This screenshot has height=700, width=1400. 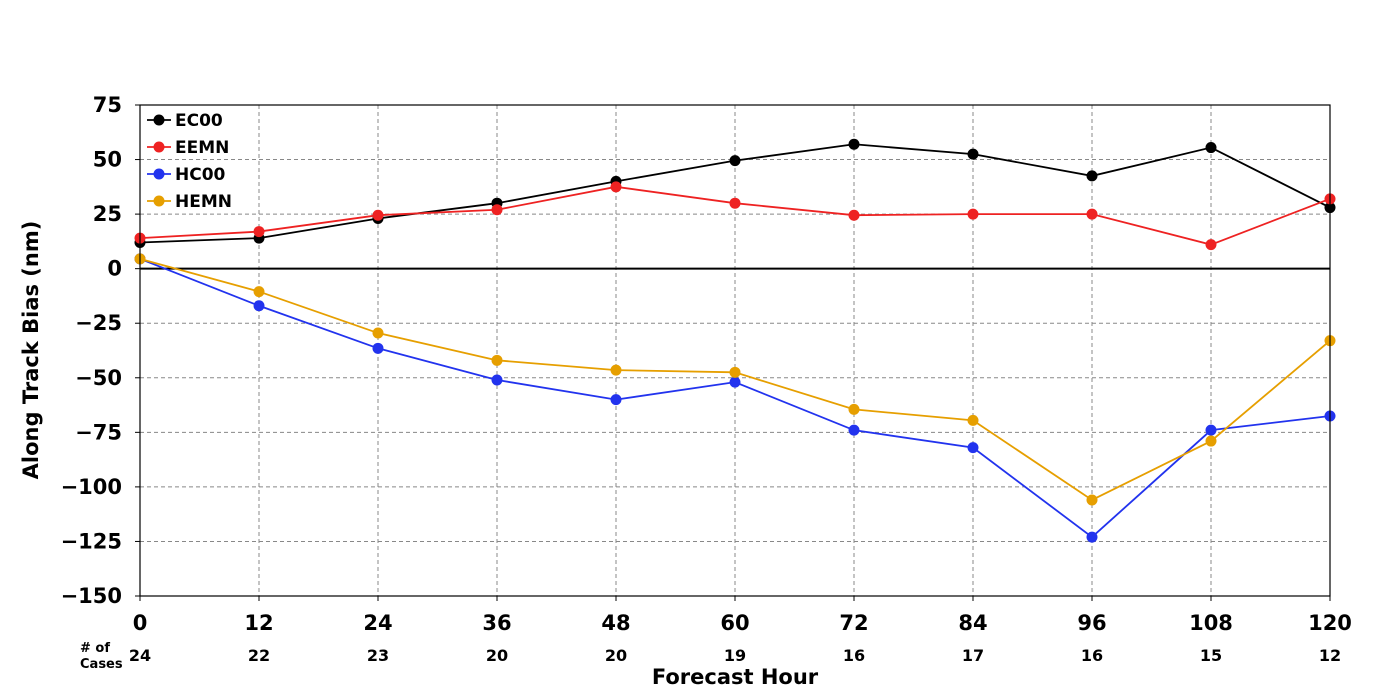 What do you see at coordinates (202, 148) in the screenshot?
I see `legend-label-eemn: EEMN` at bounding box center [202, 148].